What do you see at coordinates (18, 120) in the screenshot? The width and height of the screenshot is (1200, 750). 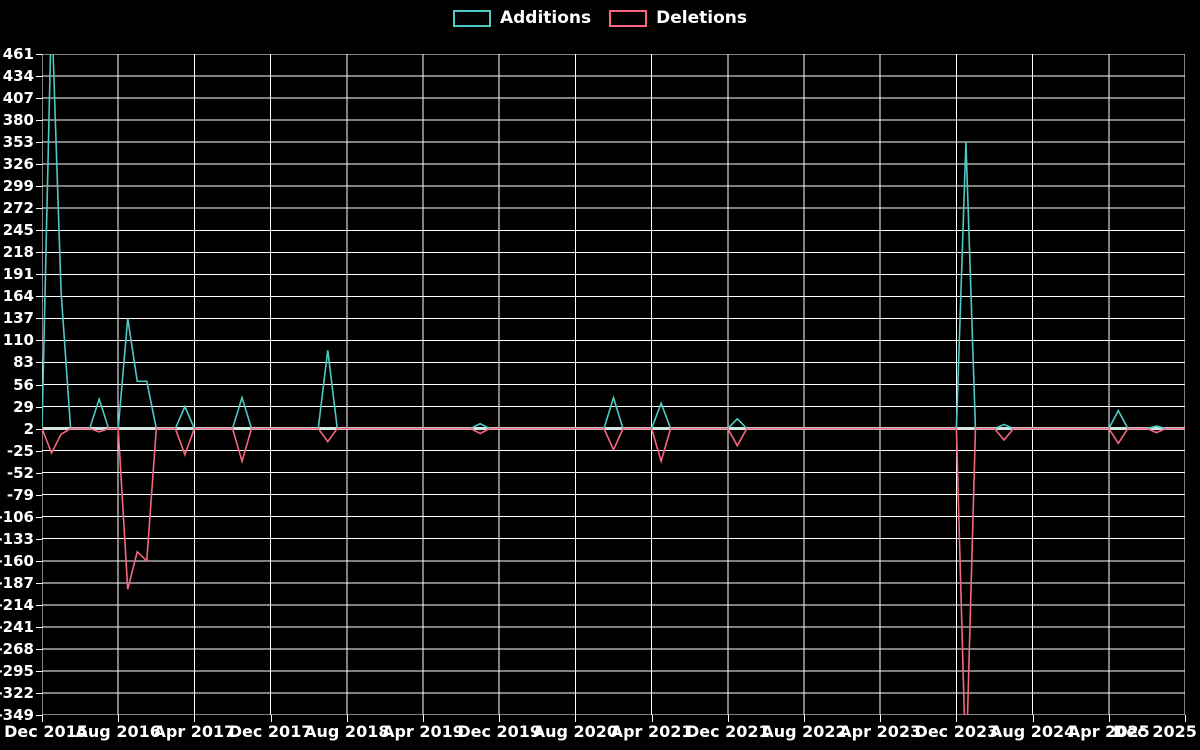 I see `y-axis-tick-label: 380` at bounding box center [18, 120].